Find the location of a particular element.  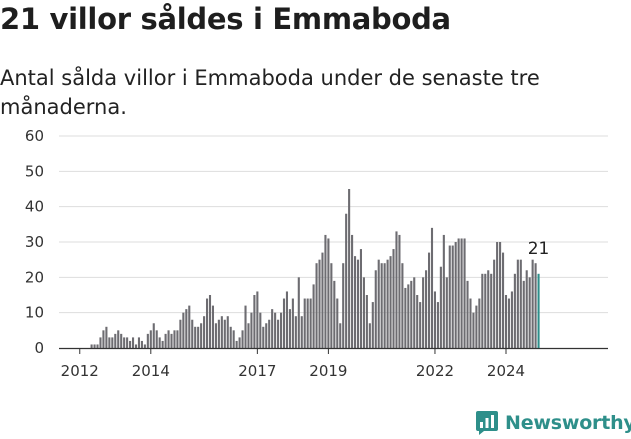

x-tick-label: 2019 is located at coordinates (328, 371).